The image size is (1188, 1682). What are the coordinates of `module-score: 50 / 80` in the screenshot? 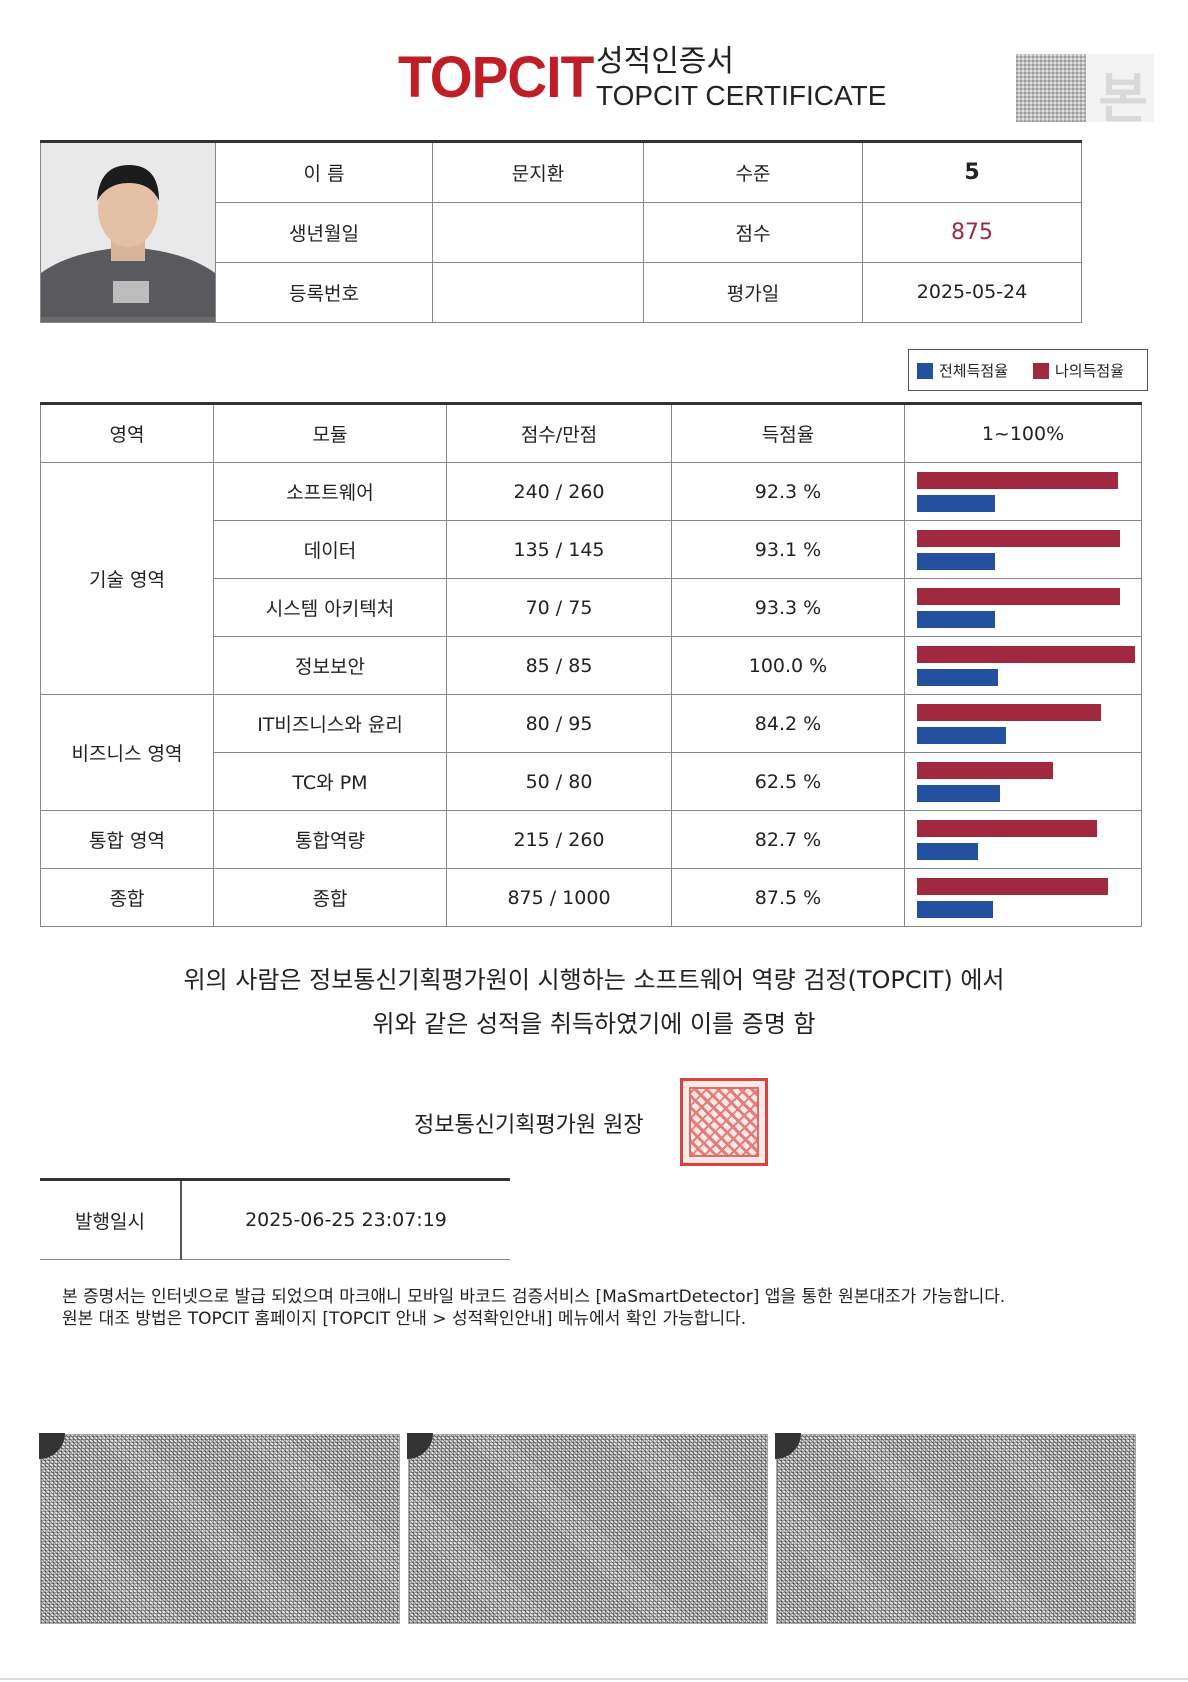 It's located at (559, 781).